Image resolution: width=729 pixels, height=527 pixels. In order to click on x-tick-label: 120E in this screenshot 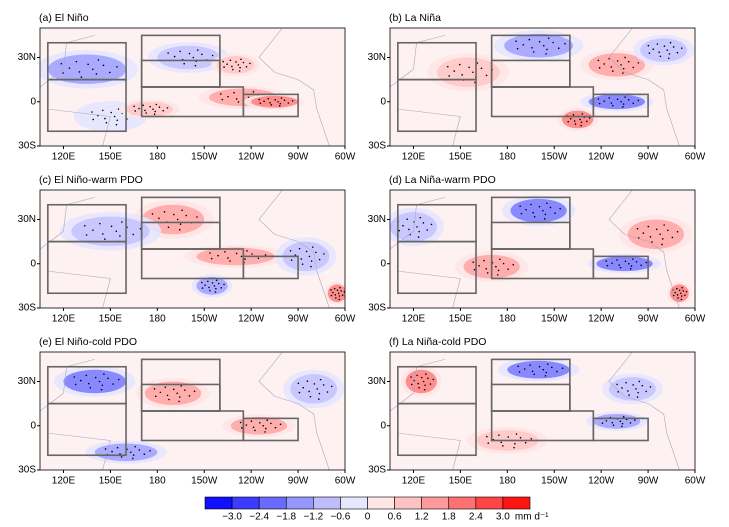, I will do `click(414, 157)`.